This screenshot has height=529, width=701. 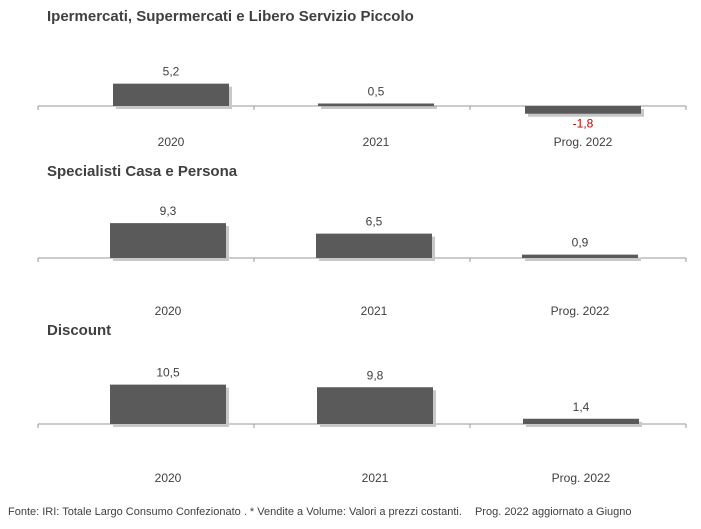 What do you see at coordinates (580, 243) in the screenshot?
I see `data-label: 0,9` at bounding box center [580, 243].